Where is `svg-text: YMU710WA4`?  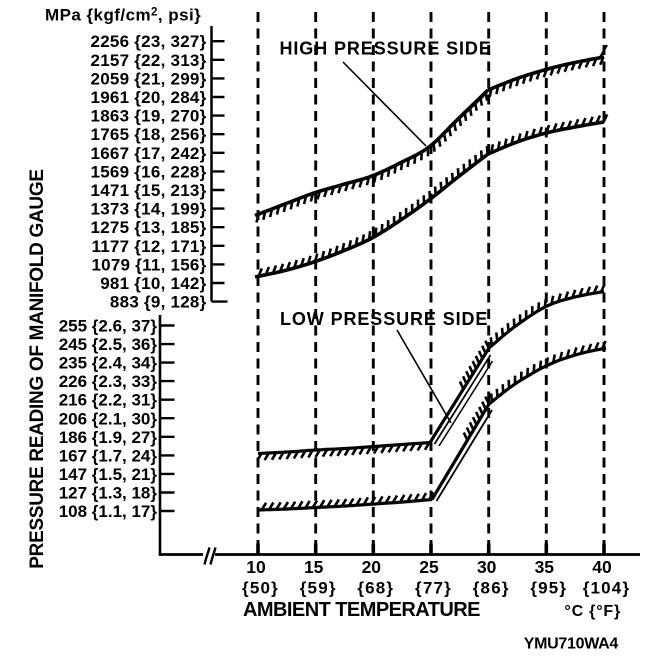
svg-text: YMU710WA4 is located at coordinates (571, 644).